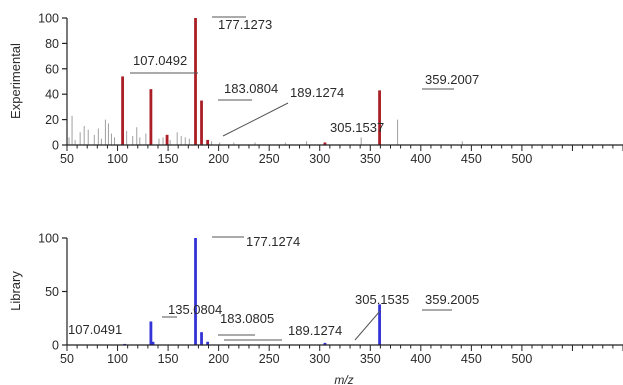  What do you see at coordinates (52, 44) in the screenshot?
I see `experimental-y-tick-label: 80` at bounding box center [52, 44].